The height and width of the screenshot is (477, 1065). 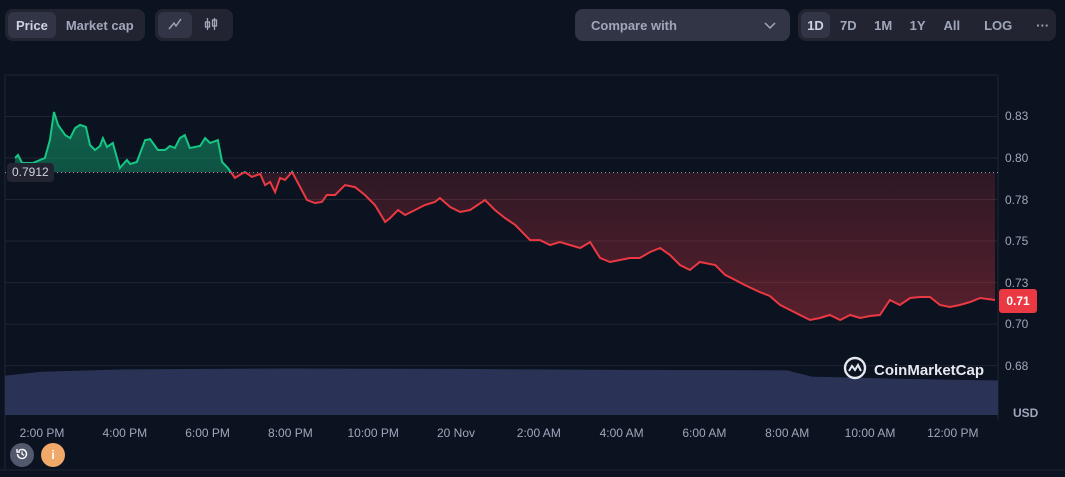 I want to click on tab-market-cap: Market cap, so click(x=99, y=25).